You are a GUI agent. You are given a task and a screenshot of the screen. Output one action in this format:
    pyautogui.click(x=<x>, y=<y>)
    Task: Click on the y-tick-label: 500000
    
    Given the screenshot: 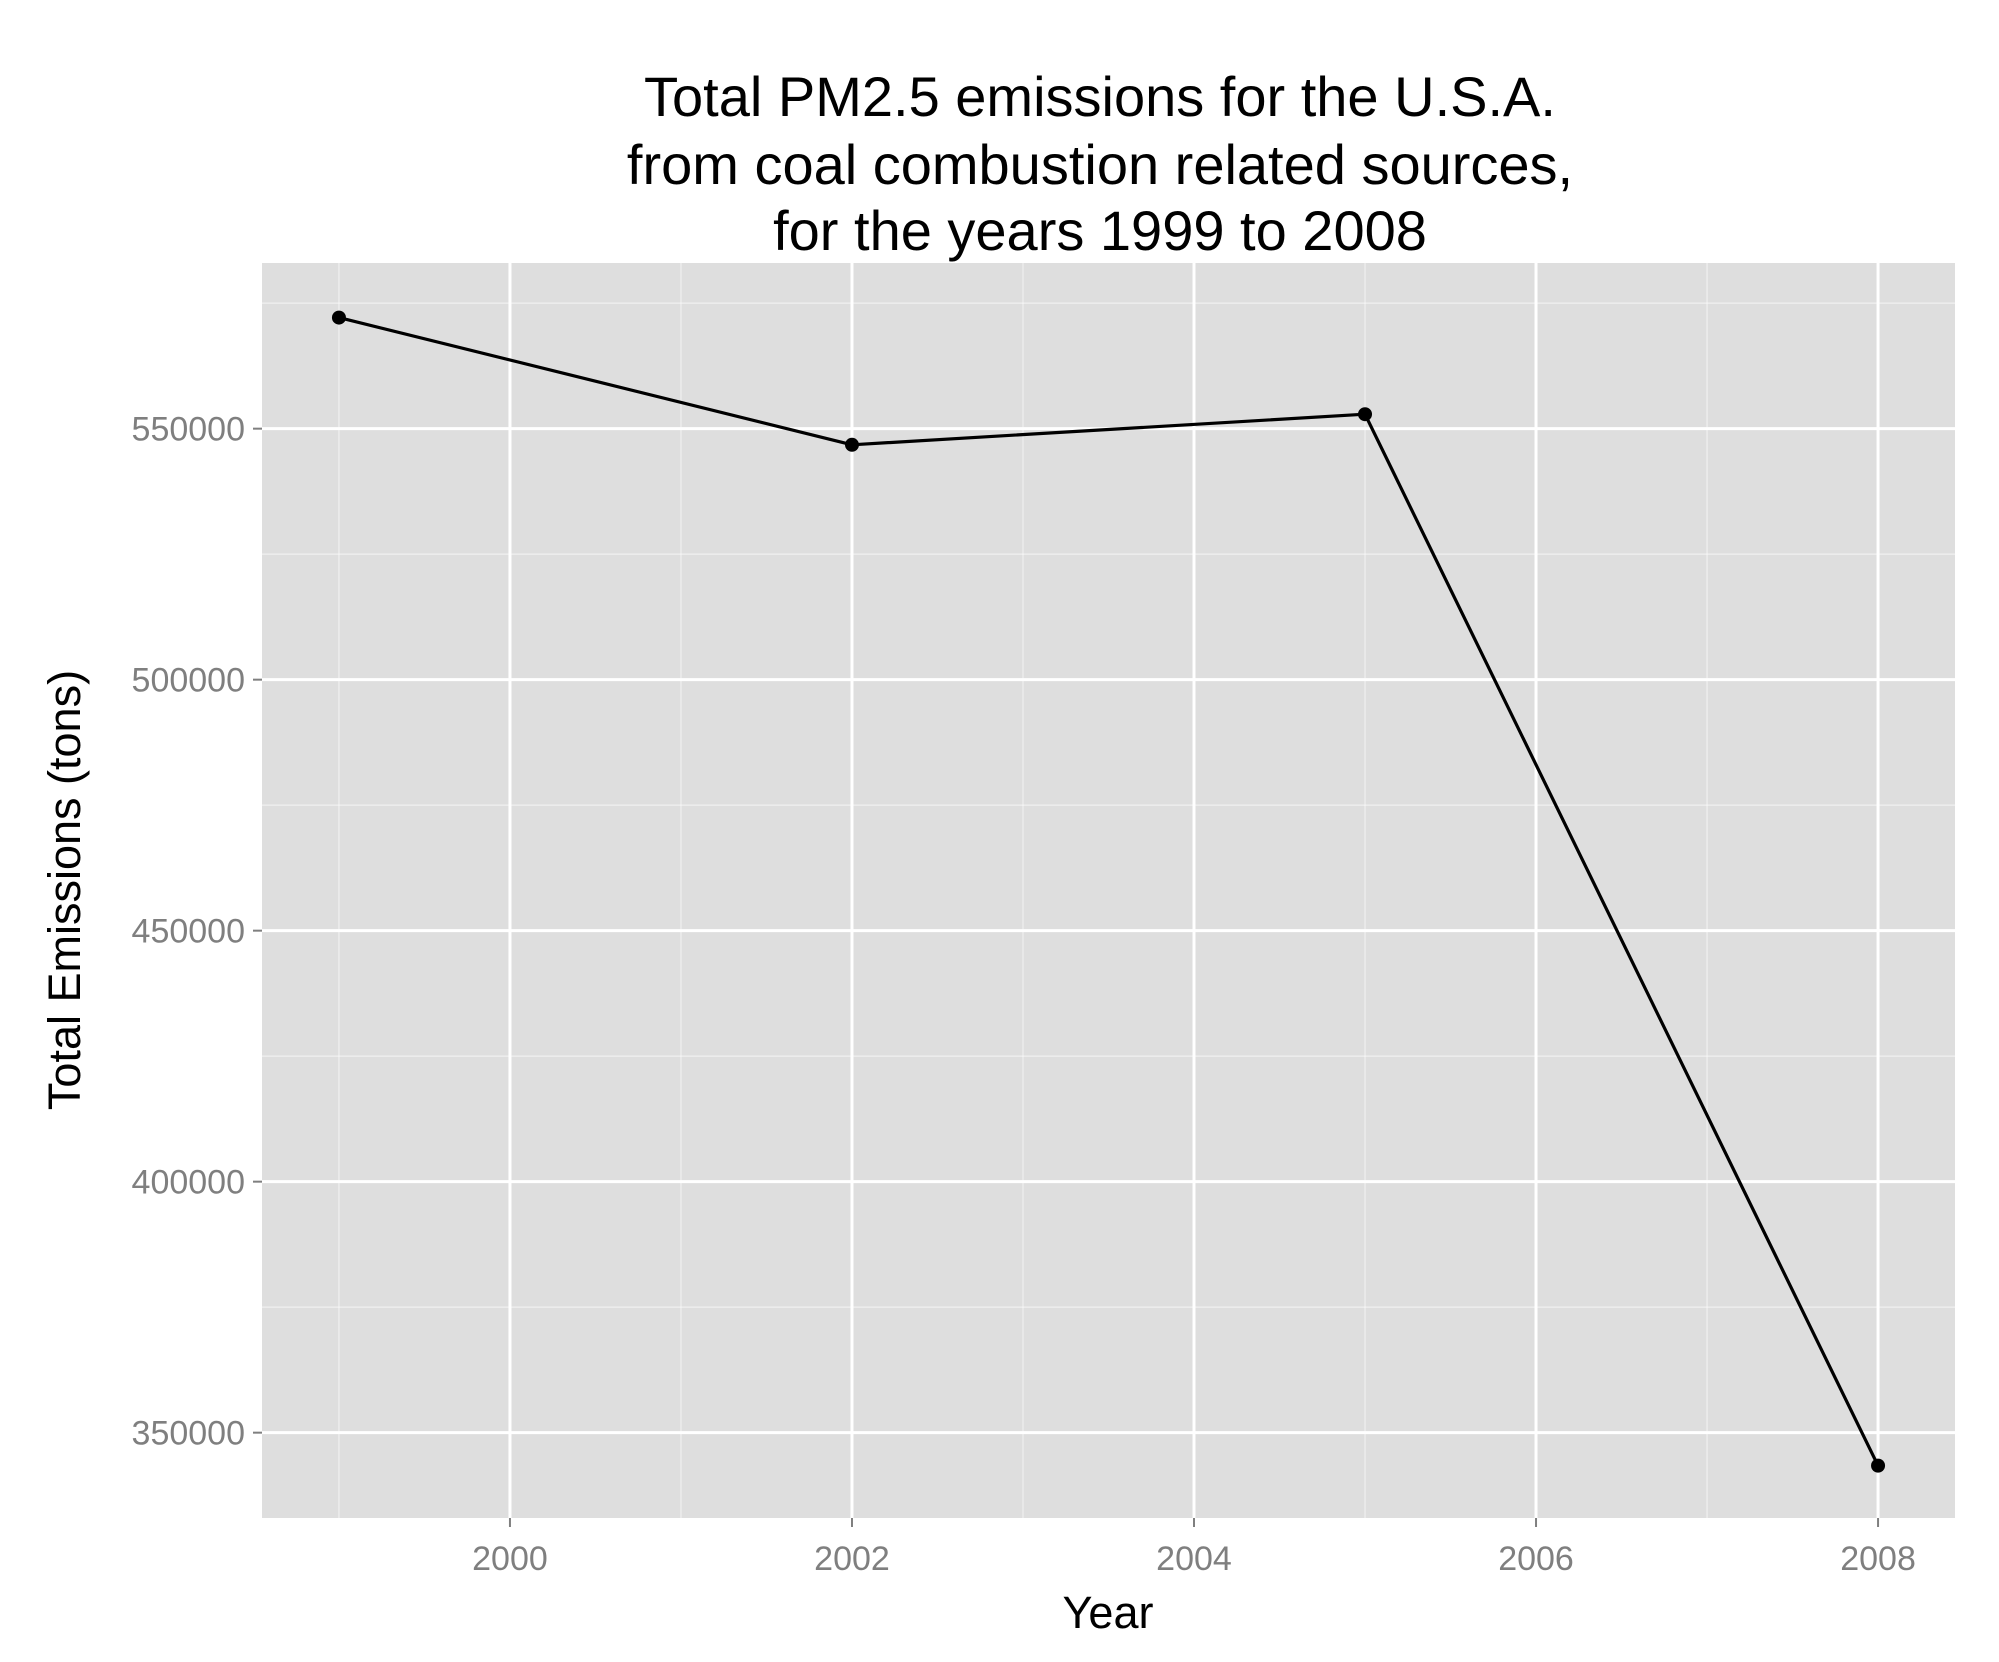 What is the action you would take?
    pyautogui.click(x=188, y=681)
    